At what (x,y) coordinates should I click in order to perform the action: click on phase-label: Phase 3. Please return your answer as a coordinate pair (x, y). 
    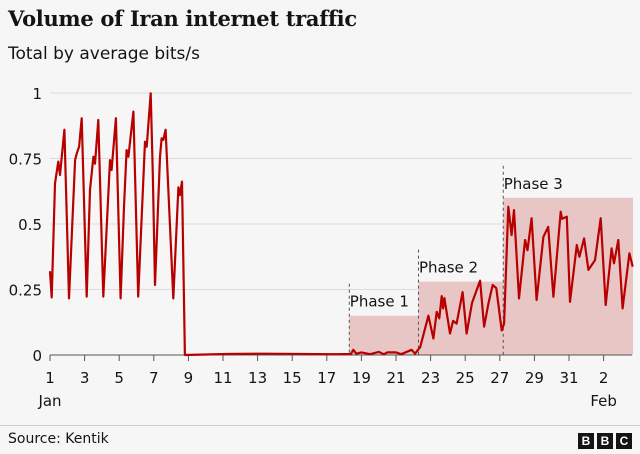
    Looking at the image, I should click on (533, 184).